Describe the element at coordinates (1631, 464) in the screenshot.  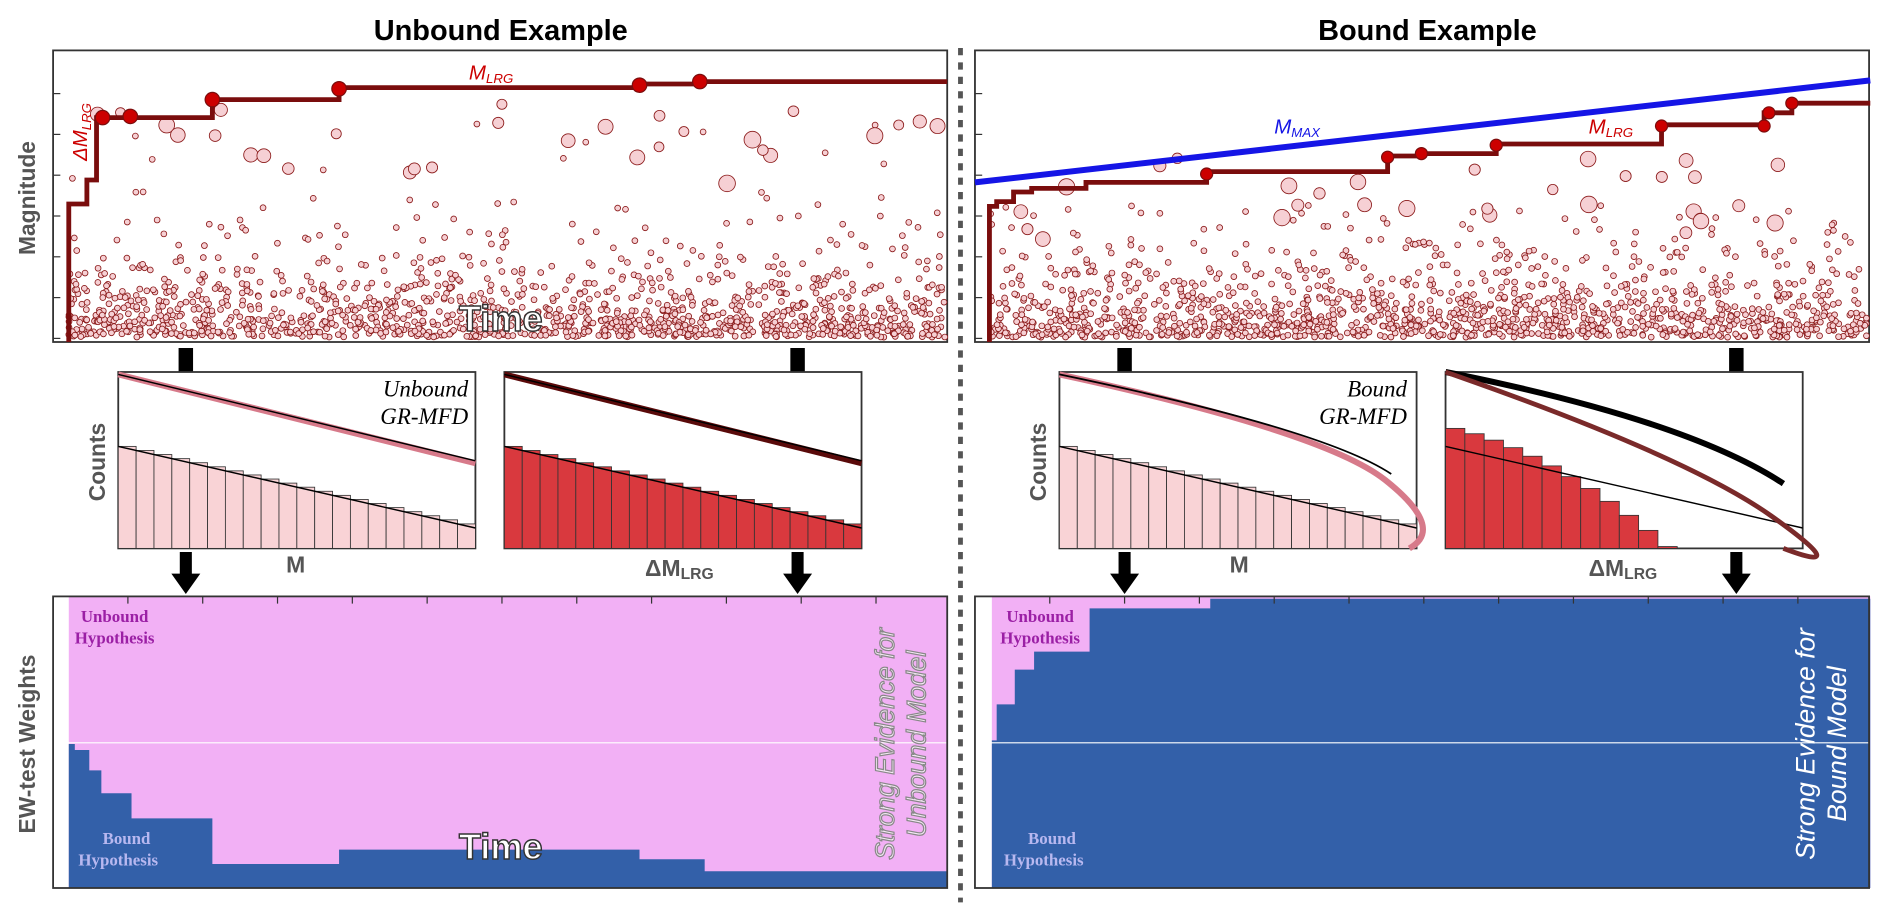
I see `cum-line` at that location.